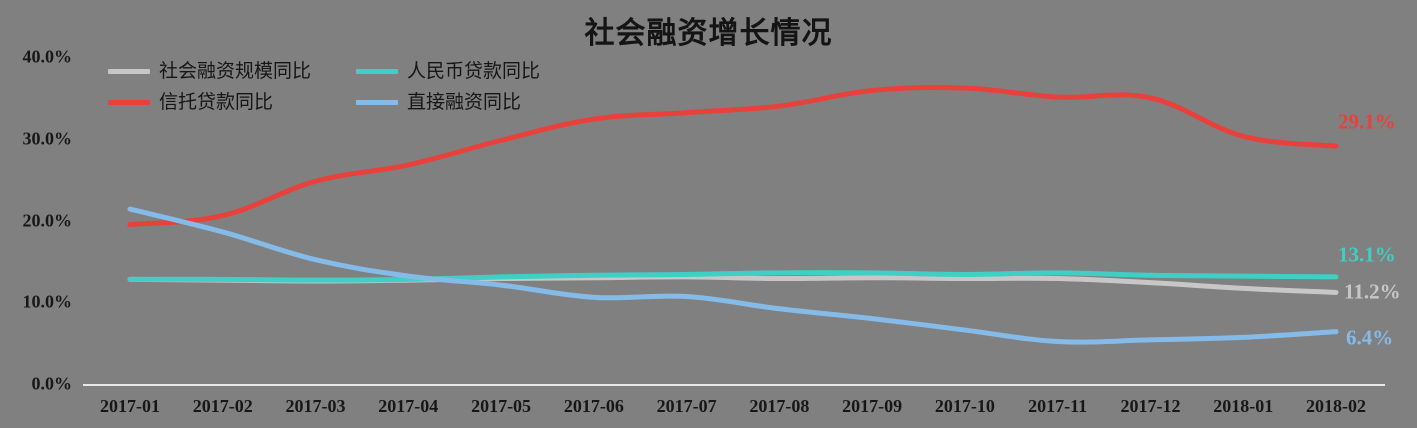  I want to click on legend-item-0: 社会融资规模同比, so click(209, 71).